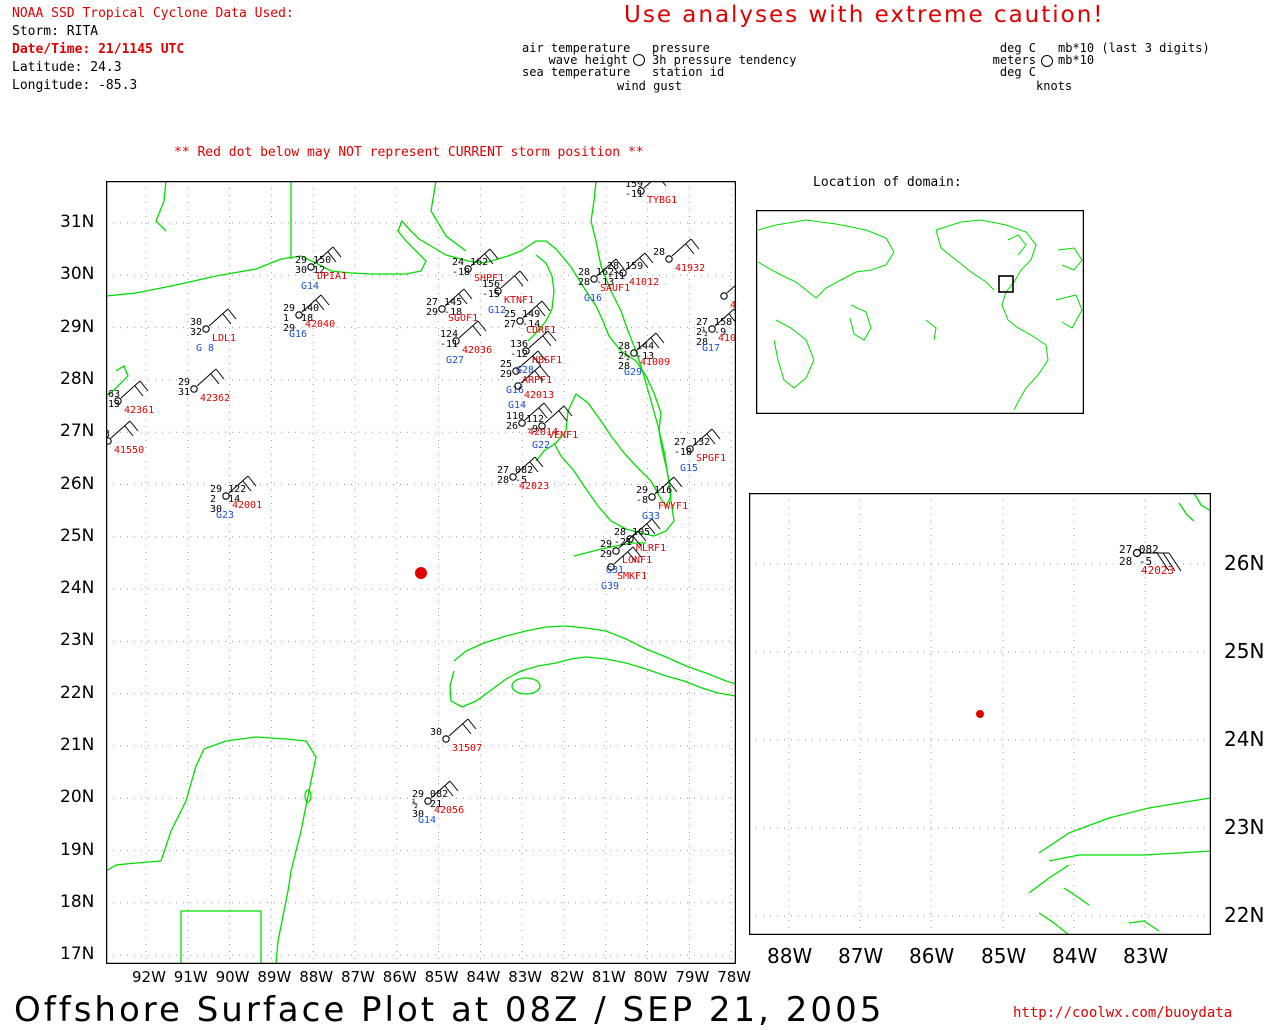 This screenshot has height=1030, width=1280. Describe the element at coordinates (274, 977) in the screenshot. I see `lon-label: 89W` at that location.